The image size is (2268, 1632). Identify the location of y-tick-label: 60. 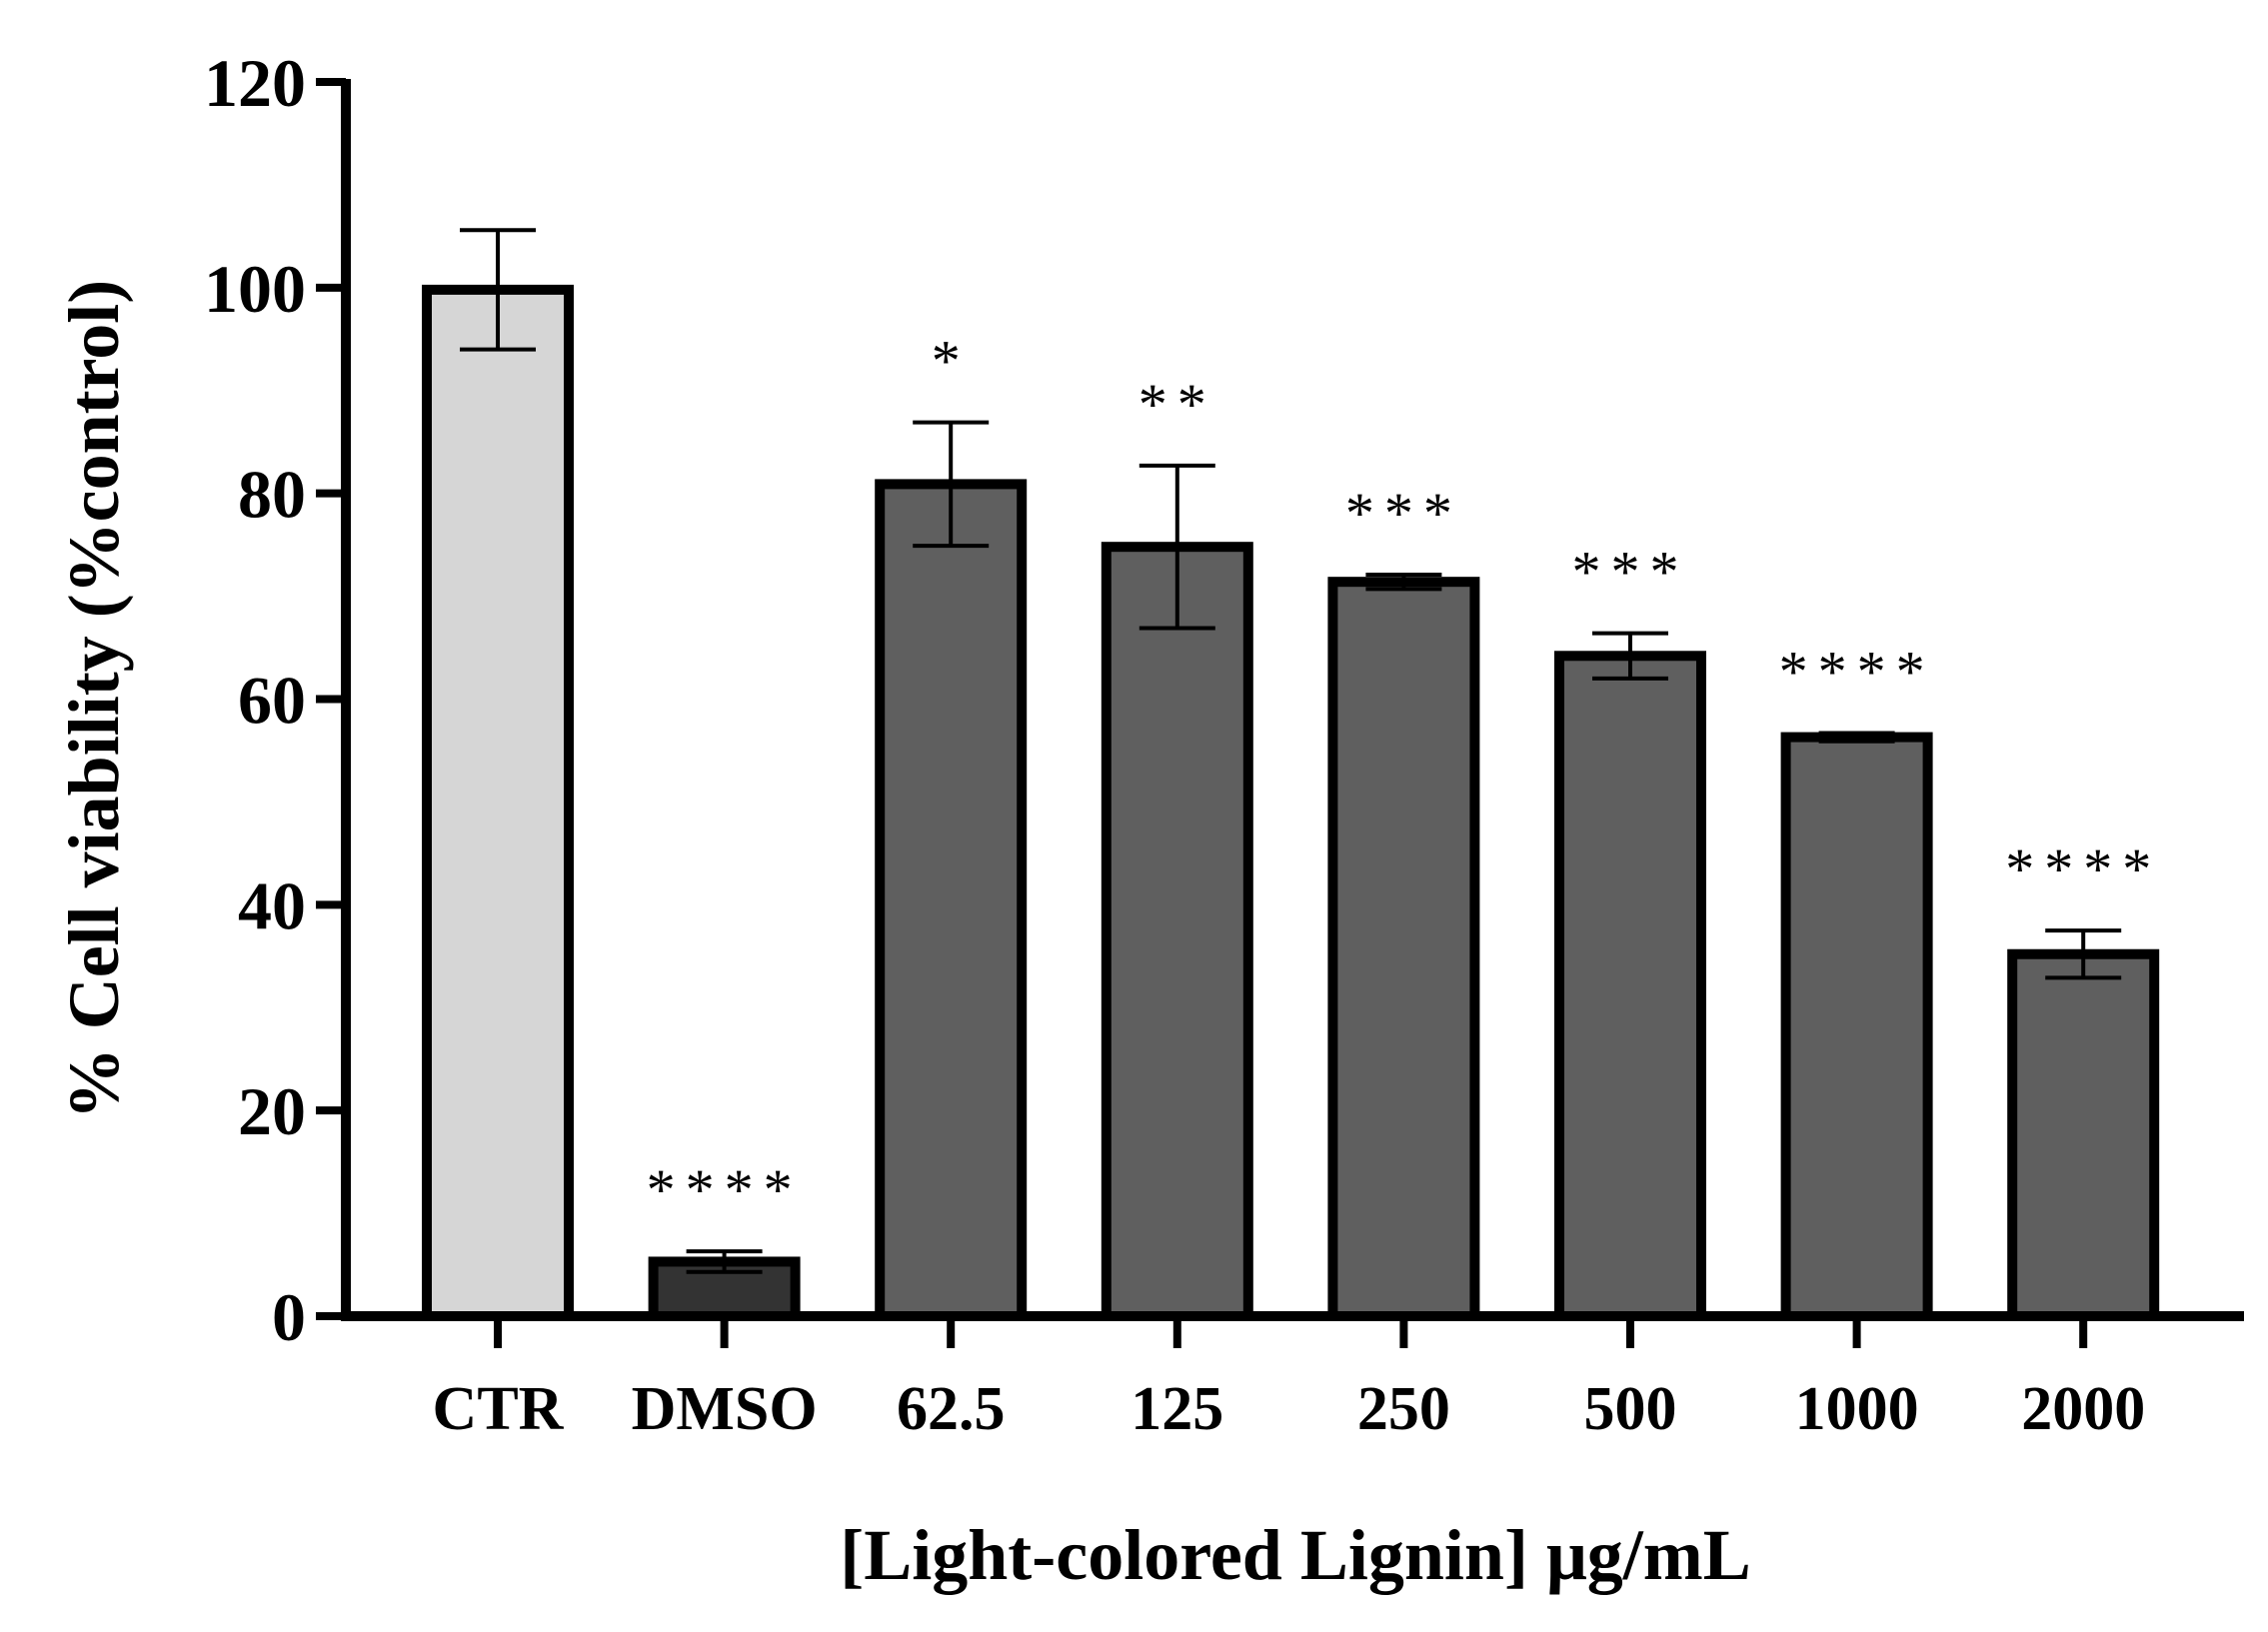
(272, 701).